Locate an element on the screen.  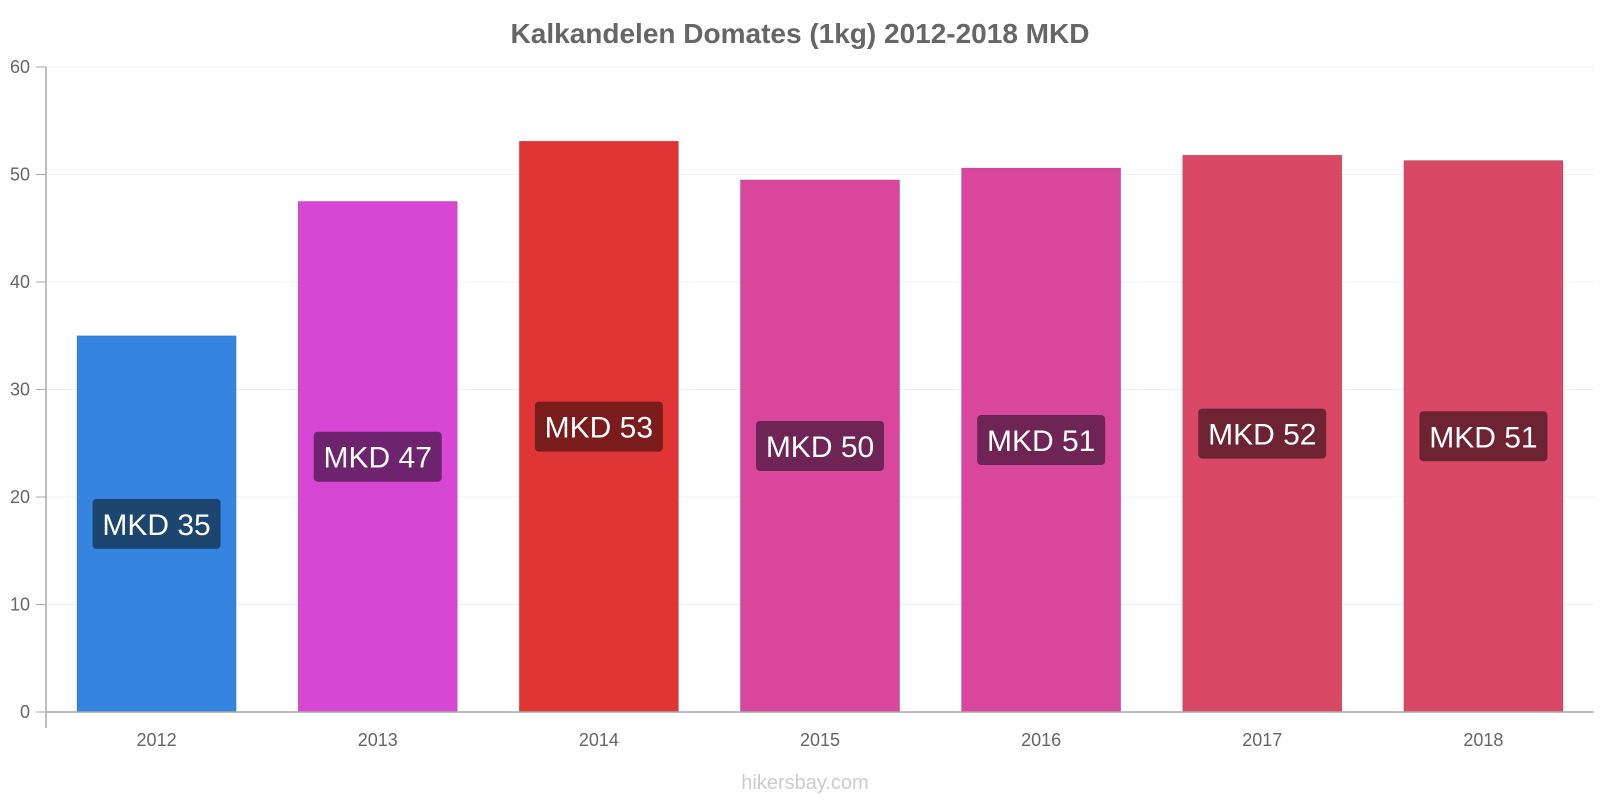
value-label: MKD 52 is located at coordinates (1262, 435).